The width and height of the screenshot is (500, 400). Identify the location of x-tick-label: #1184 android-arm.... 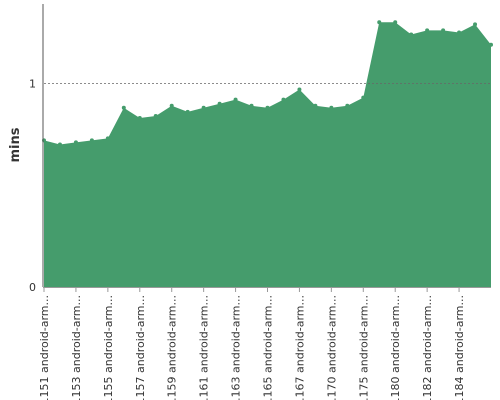
(459, 347).